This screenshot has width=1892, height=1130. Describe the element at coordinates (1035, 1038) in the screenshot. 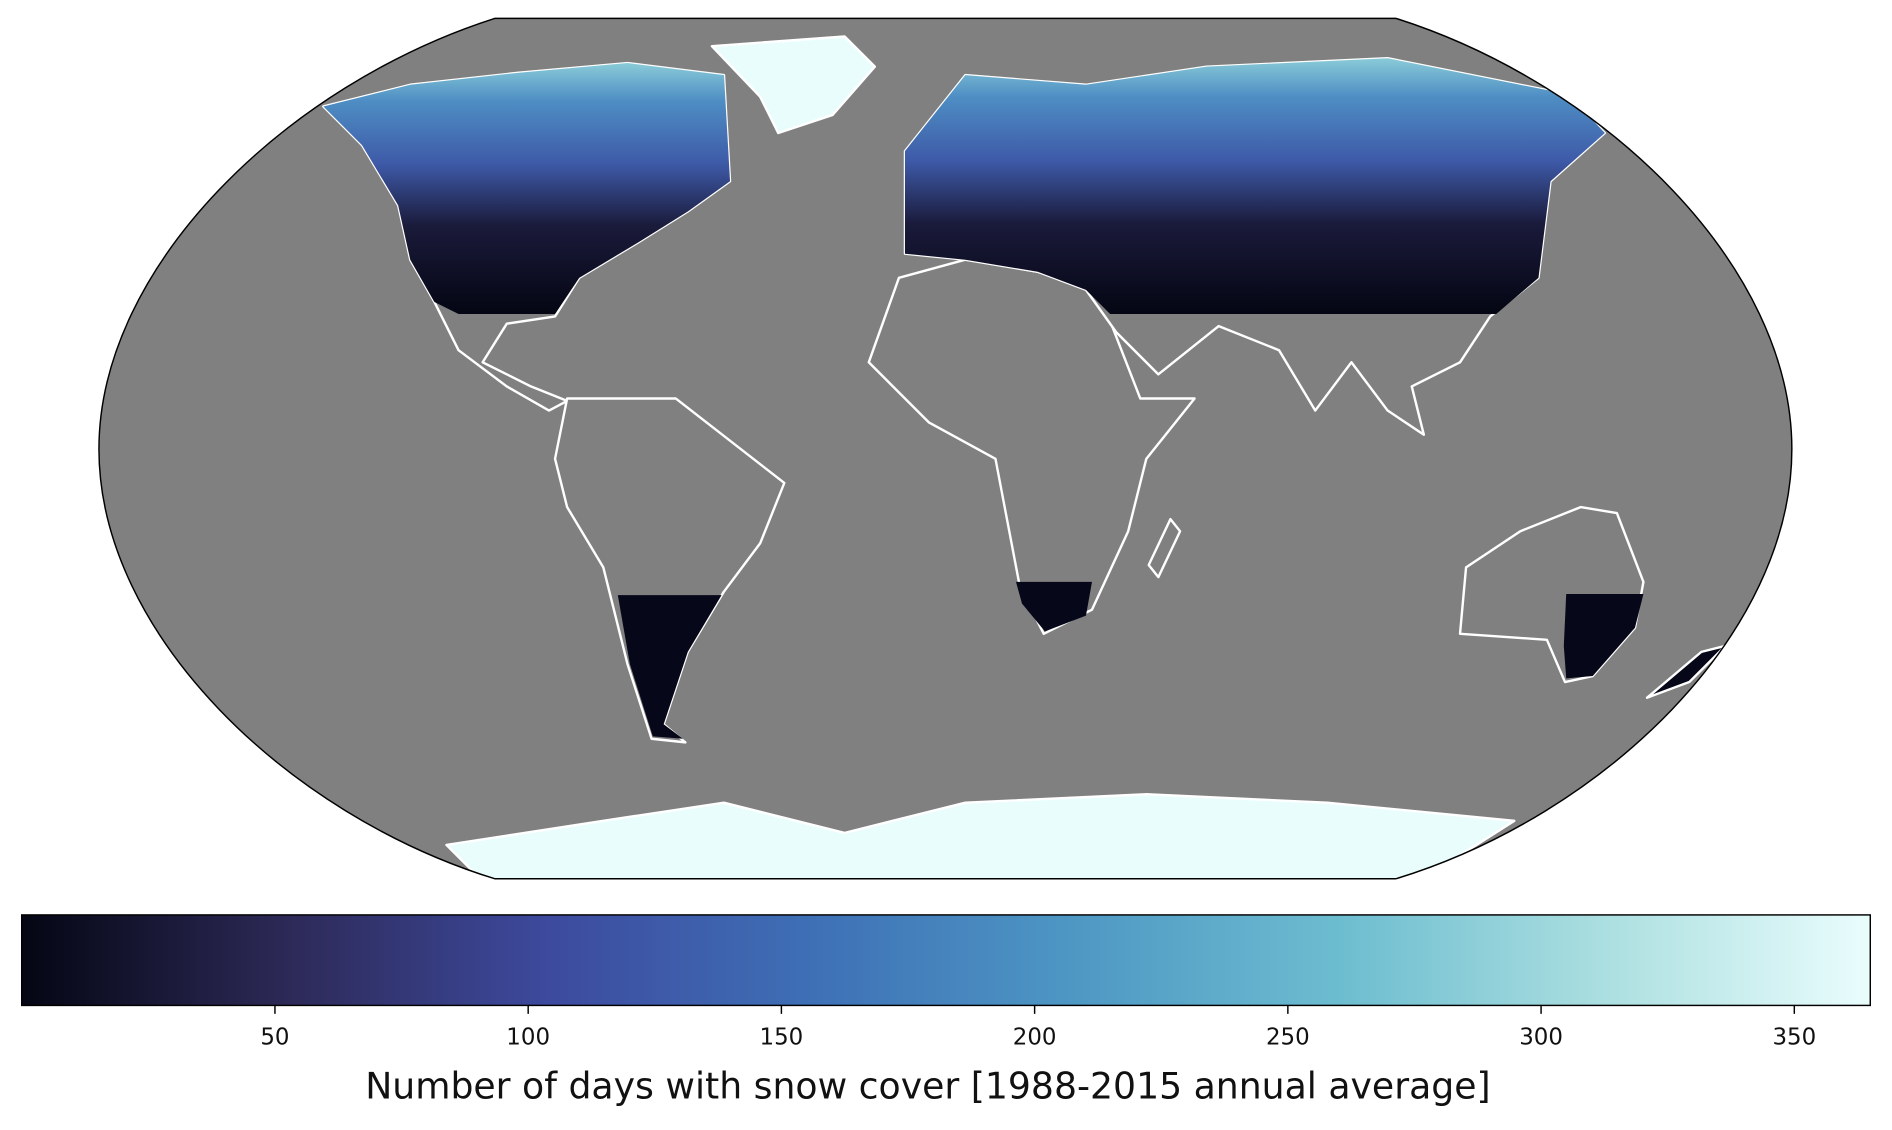

I see `colorbar-tick-label: 200` at that location.